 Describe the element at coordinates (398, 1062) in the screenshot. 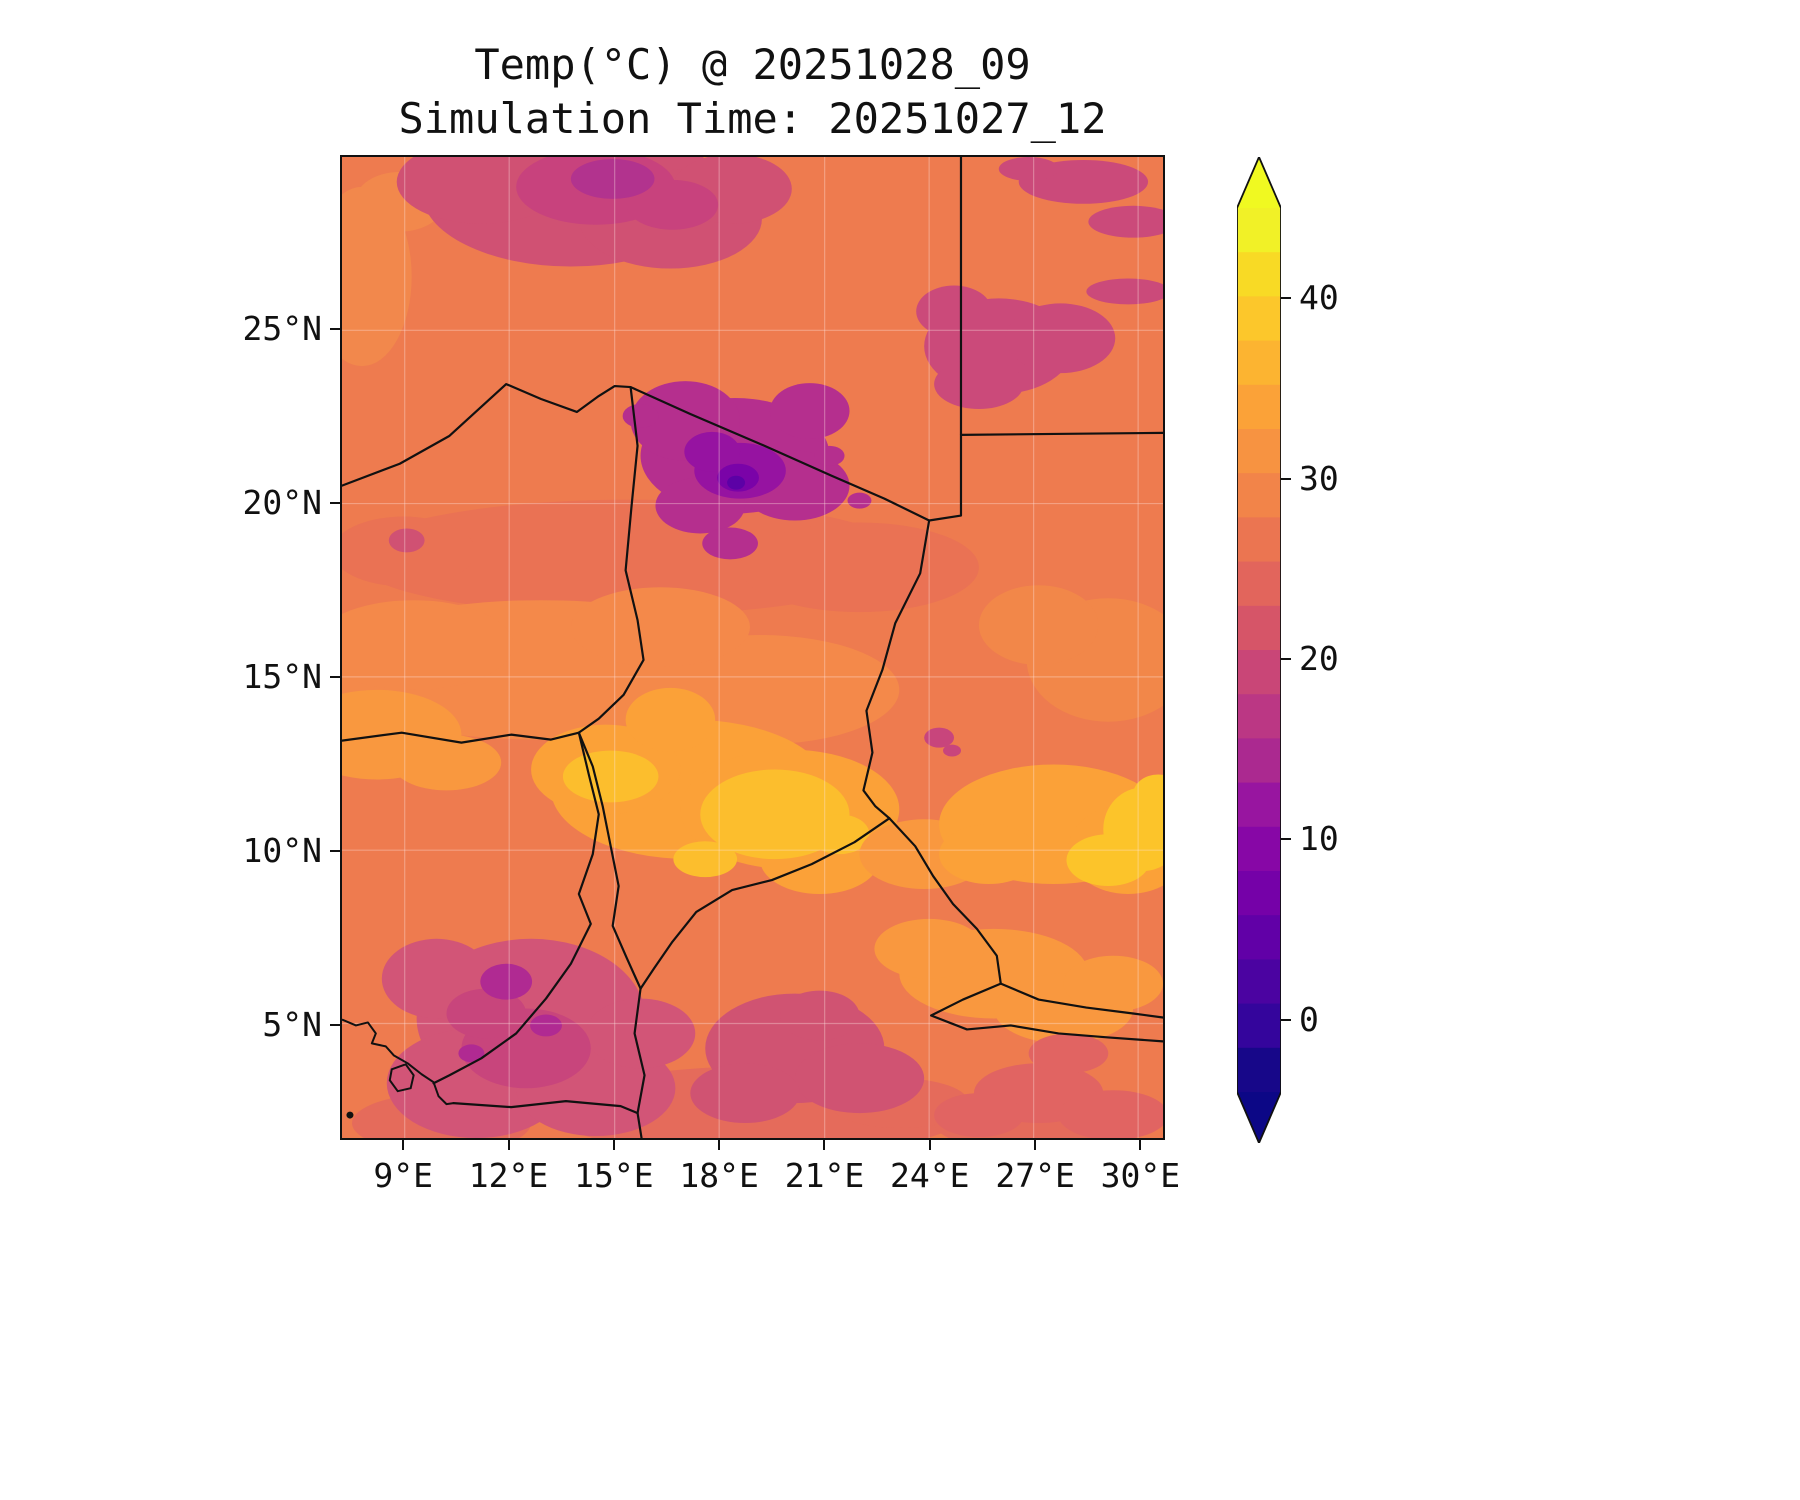

I see `coastline` at that location.